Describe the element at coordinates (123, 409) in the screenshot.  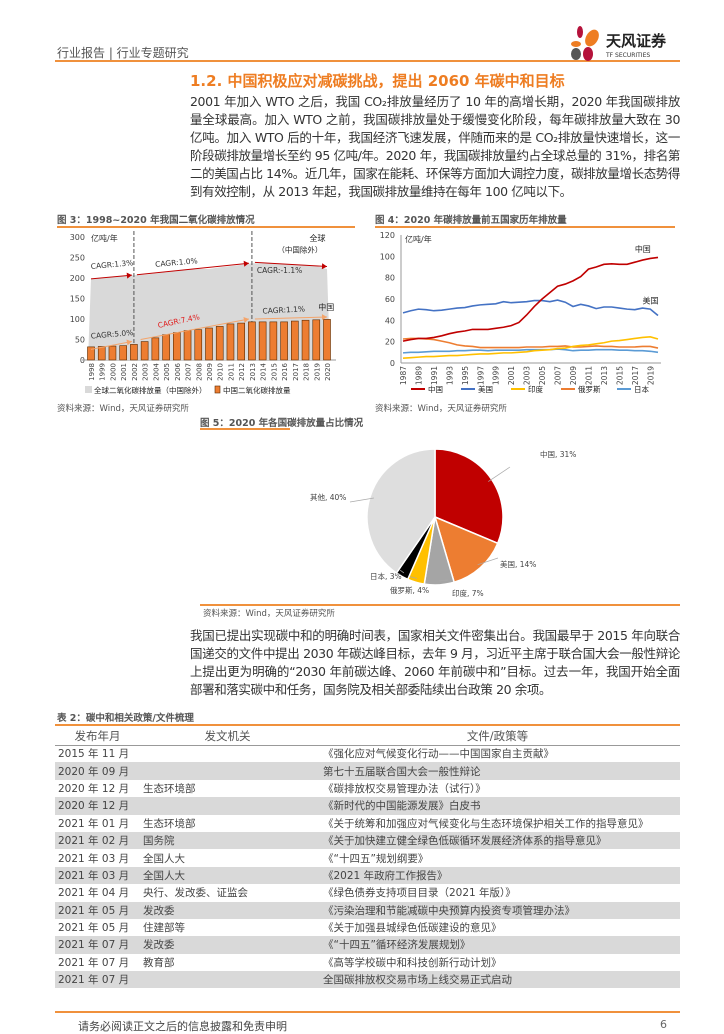
I see `figure3-source: 资料来源：Wind，天风证券研究所` at that location.